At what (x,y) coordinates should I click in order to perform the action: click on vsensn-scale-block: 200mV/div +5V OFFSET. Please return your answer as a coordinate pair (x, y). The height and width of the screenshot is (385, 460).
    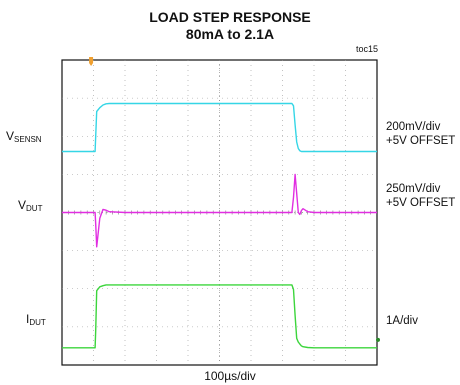
    Looking at the image, I should click on (420, 134).